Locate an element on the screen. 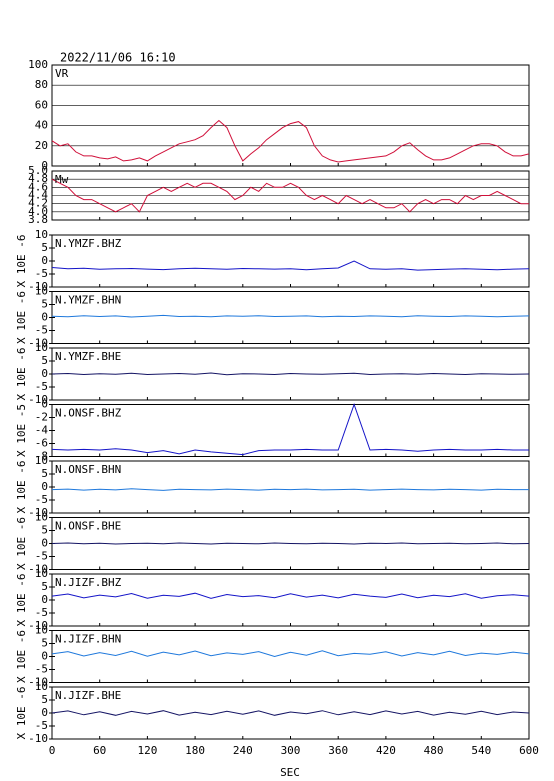 The height and width of the screenshot is (781, 554). y-tick-label: 60 is located at coordinates (41, 104).